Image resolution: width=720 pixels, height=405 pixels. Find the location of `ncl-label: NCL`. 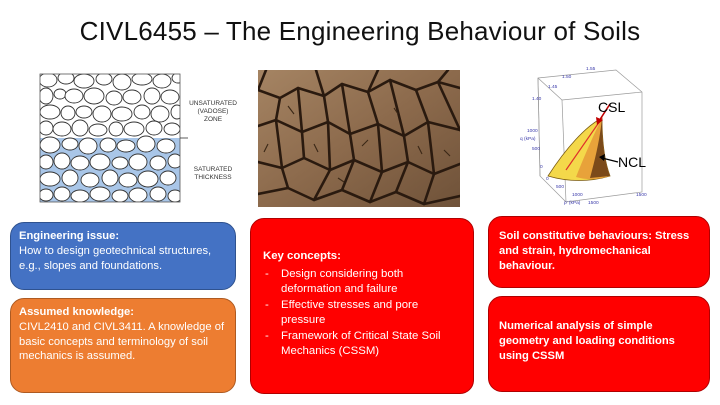

ncl-label: NCL is located at coordinates (632, 162).